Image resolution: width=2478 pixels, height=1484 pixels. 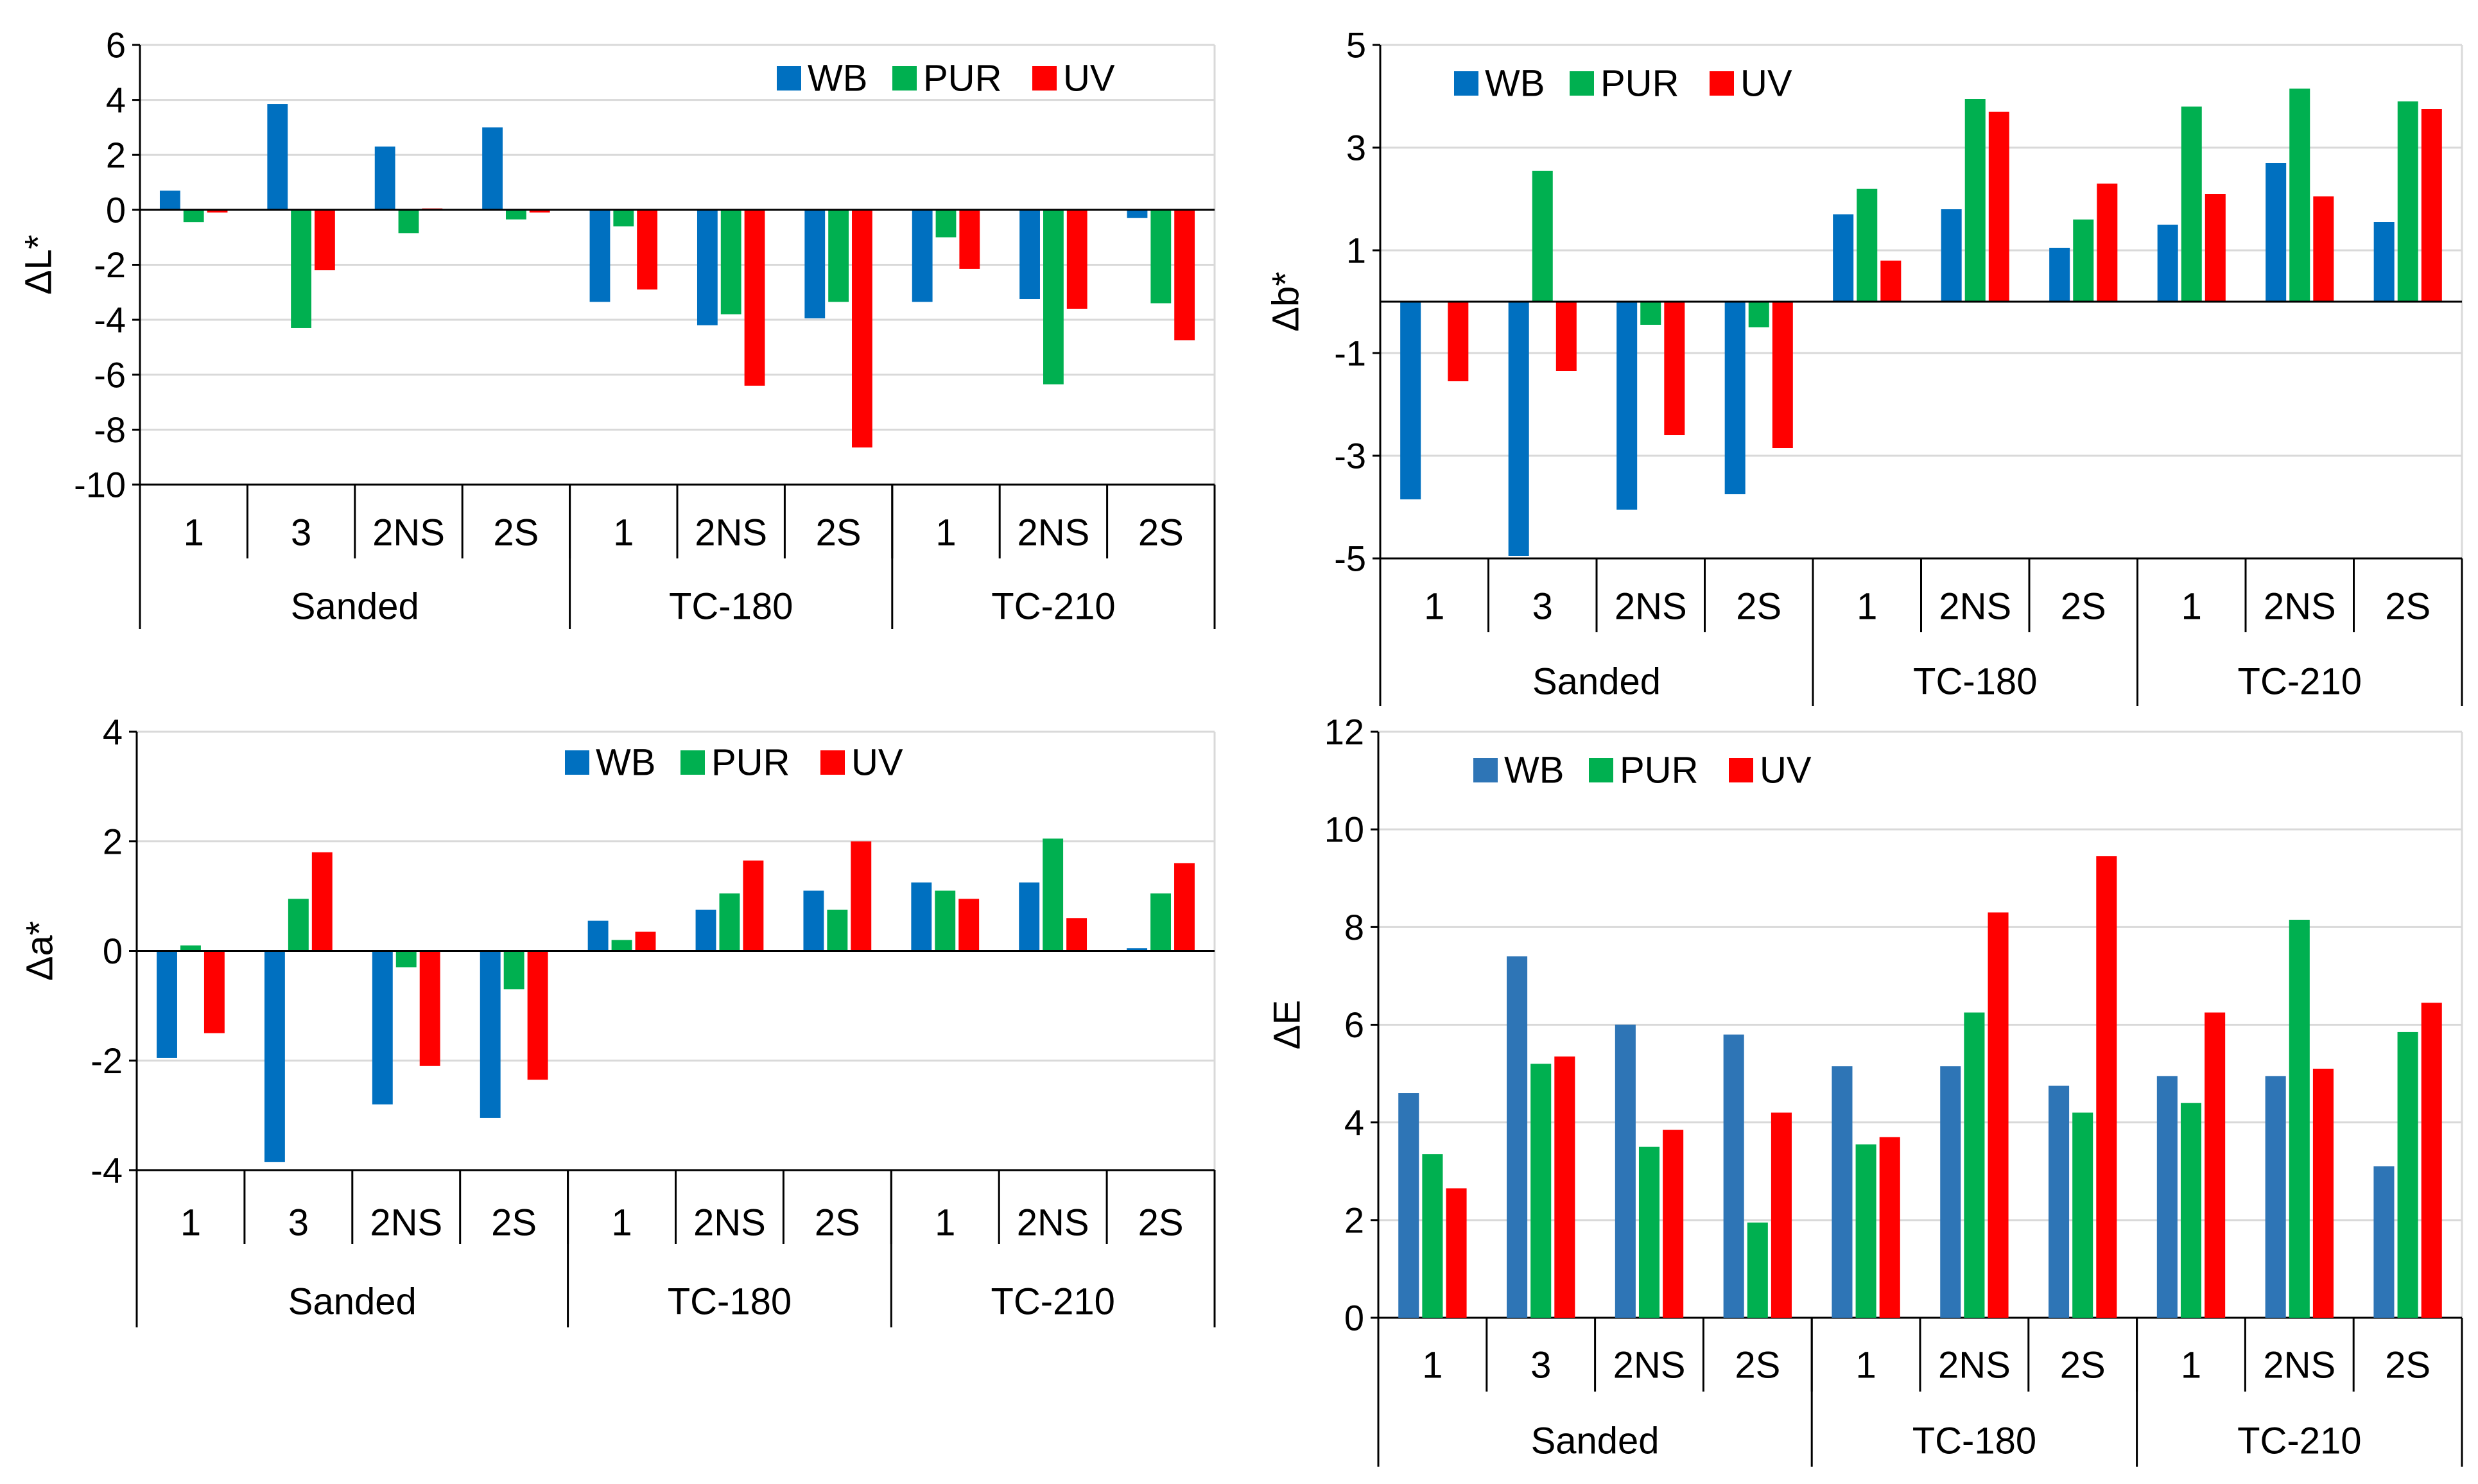 What do you see at coordinates (353, 1302) in the screenshot?
I see `group-label: Sanded` at bounding box center [353, 1302].